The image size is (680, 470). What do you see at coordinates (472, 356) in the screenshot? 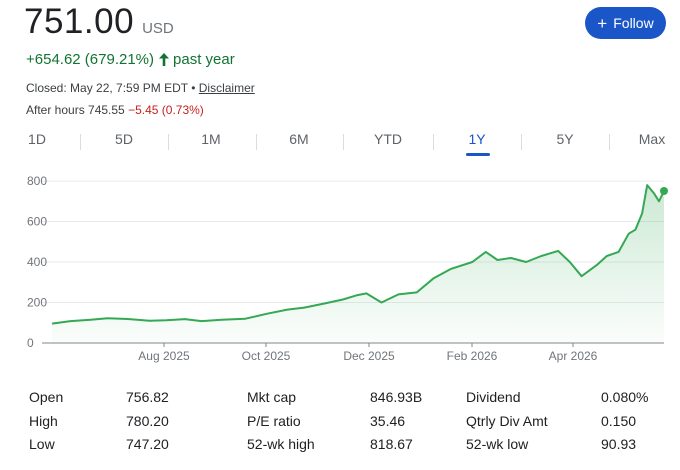
I see `x-tick-label: Feb 2026` at bounding box center [472, 356].